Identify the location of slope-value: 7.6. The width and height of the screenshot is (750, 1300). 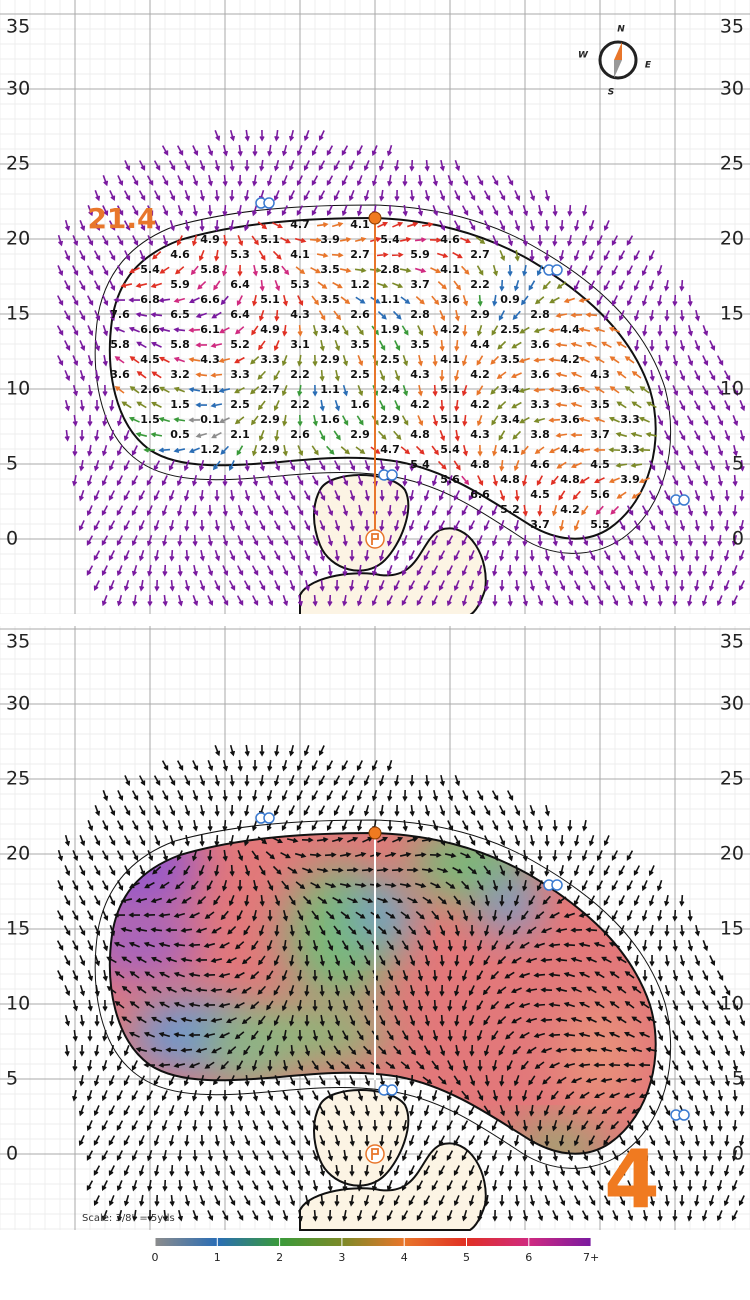
(120, 314).